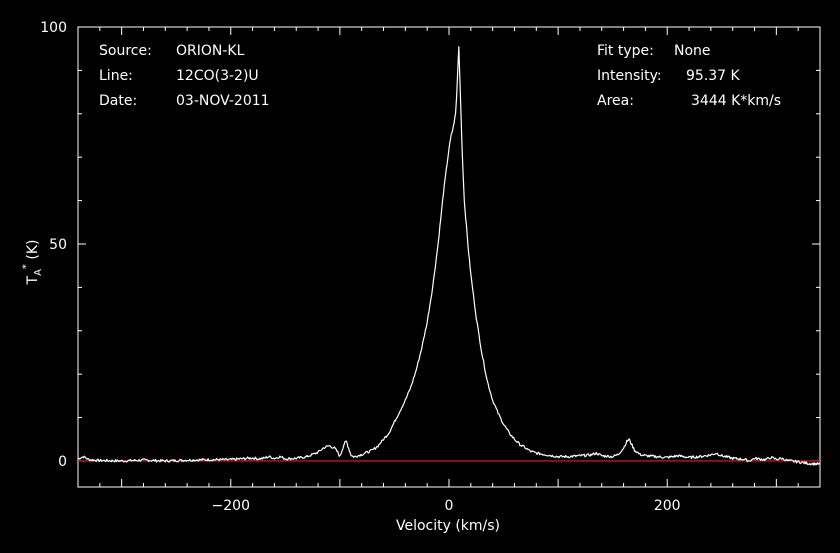  I want to click on intensity-label: Intensity:, so click(629, 76).